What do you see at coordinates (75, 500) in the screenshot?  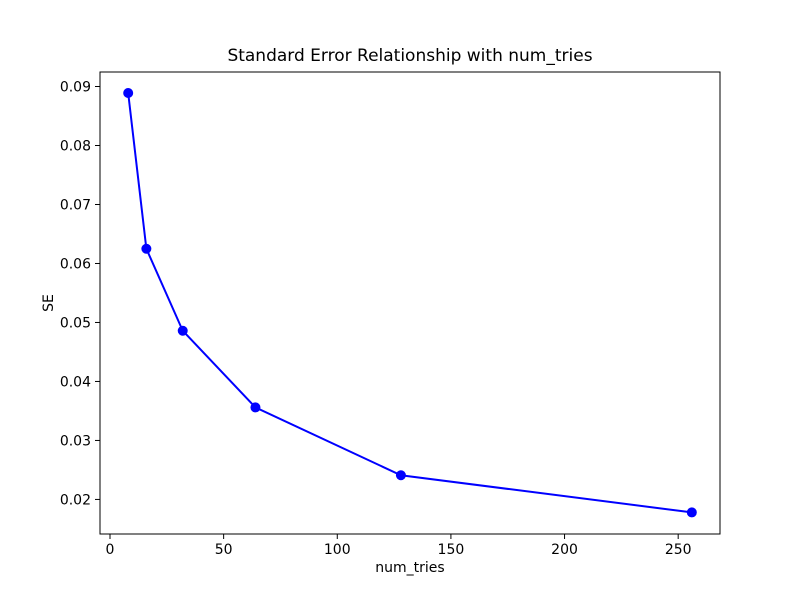 I see `y-tick-label: 0.02` at bounding box center [75, 500].